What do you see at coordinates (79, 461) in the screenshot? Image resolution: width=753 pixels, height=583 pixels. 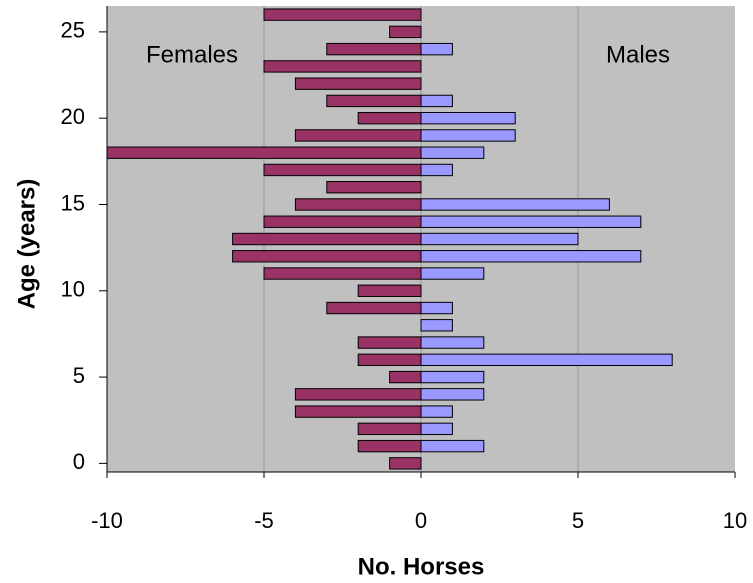 I see `y-tick-label: 0` at bounding box center [79, 461].